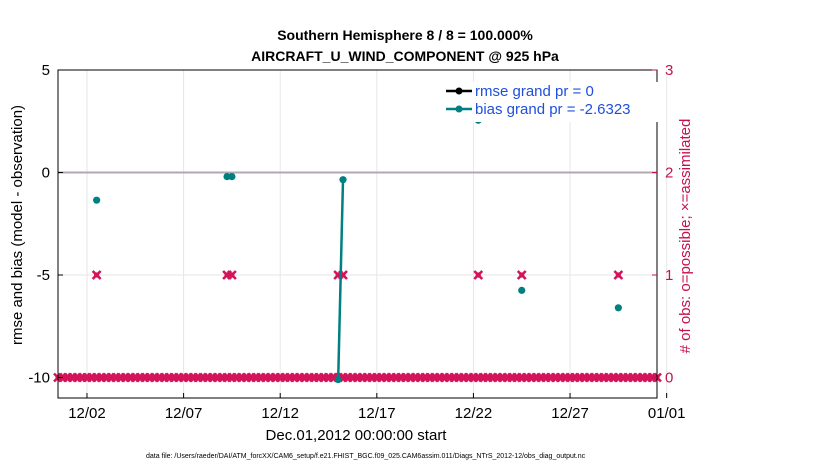 This screenshot has height=470, width=830. What do you see at coordinates (459, 109) in the screenshot?
I see `legend-bias-marker` at bounding box center [459, 109].